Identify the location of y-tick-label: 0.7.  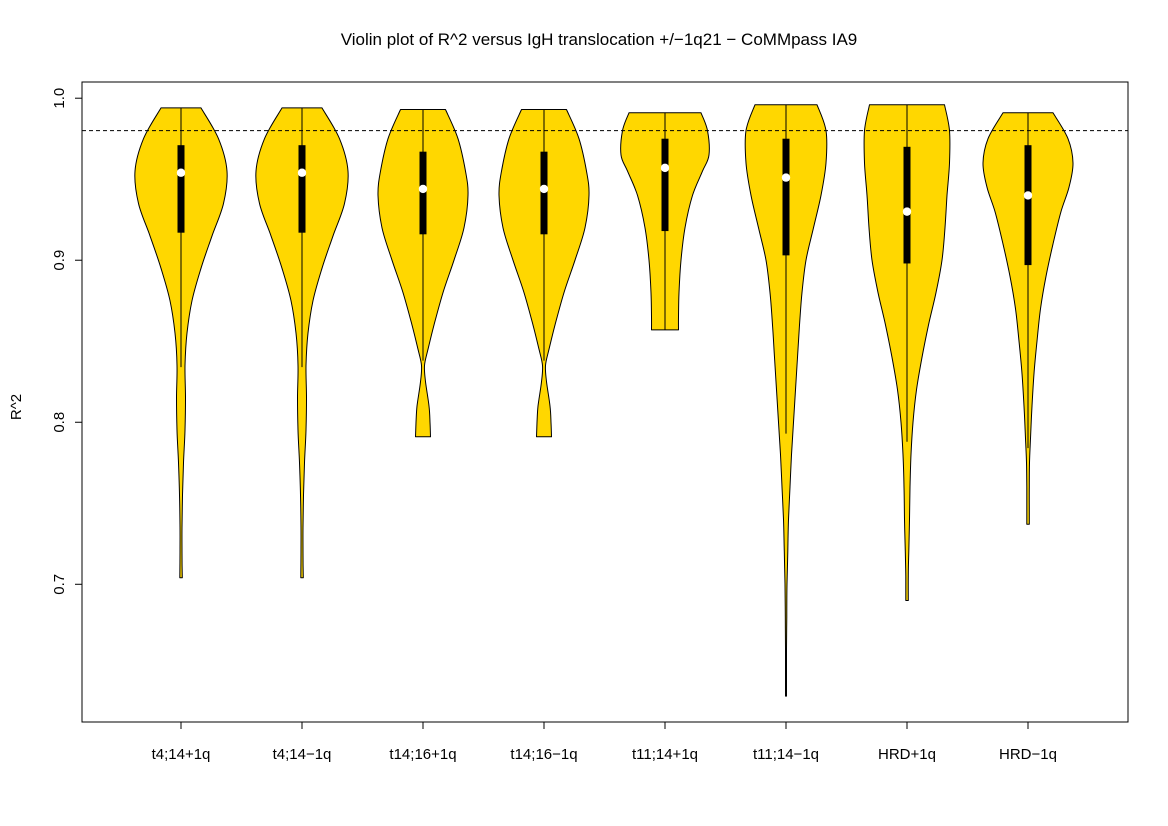
(59, 584).